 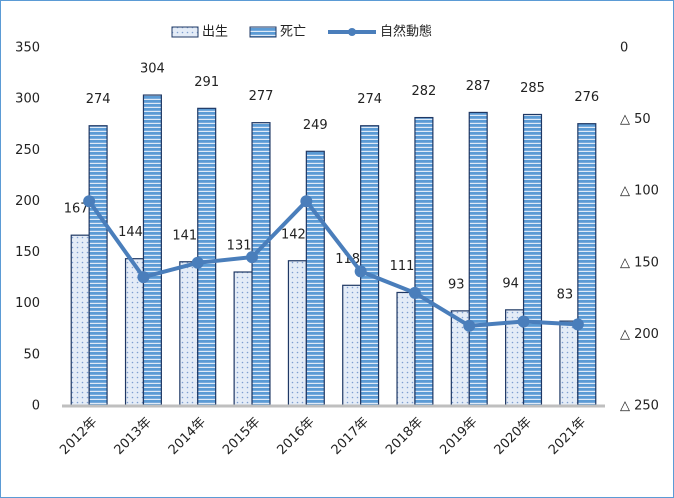 I want to click on data-label: 287, so click(x=478, y=86).